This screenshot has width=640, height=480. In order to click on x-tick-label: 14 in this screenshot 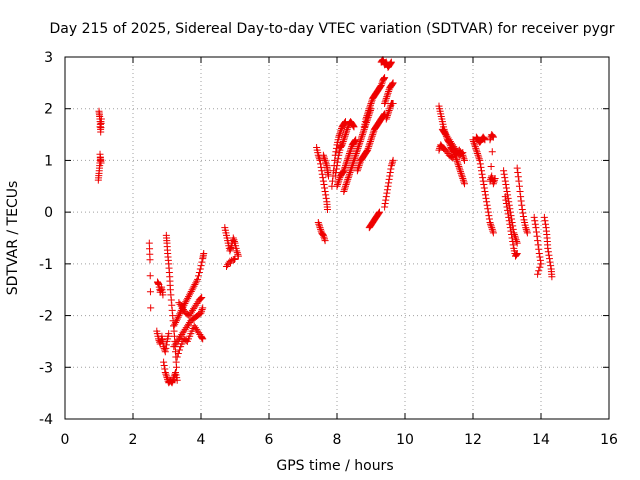, I will do `click(541, 440)`.